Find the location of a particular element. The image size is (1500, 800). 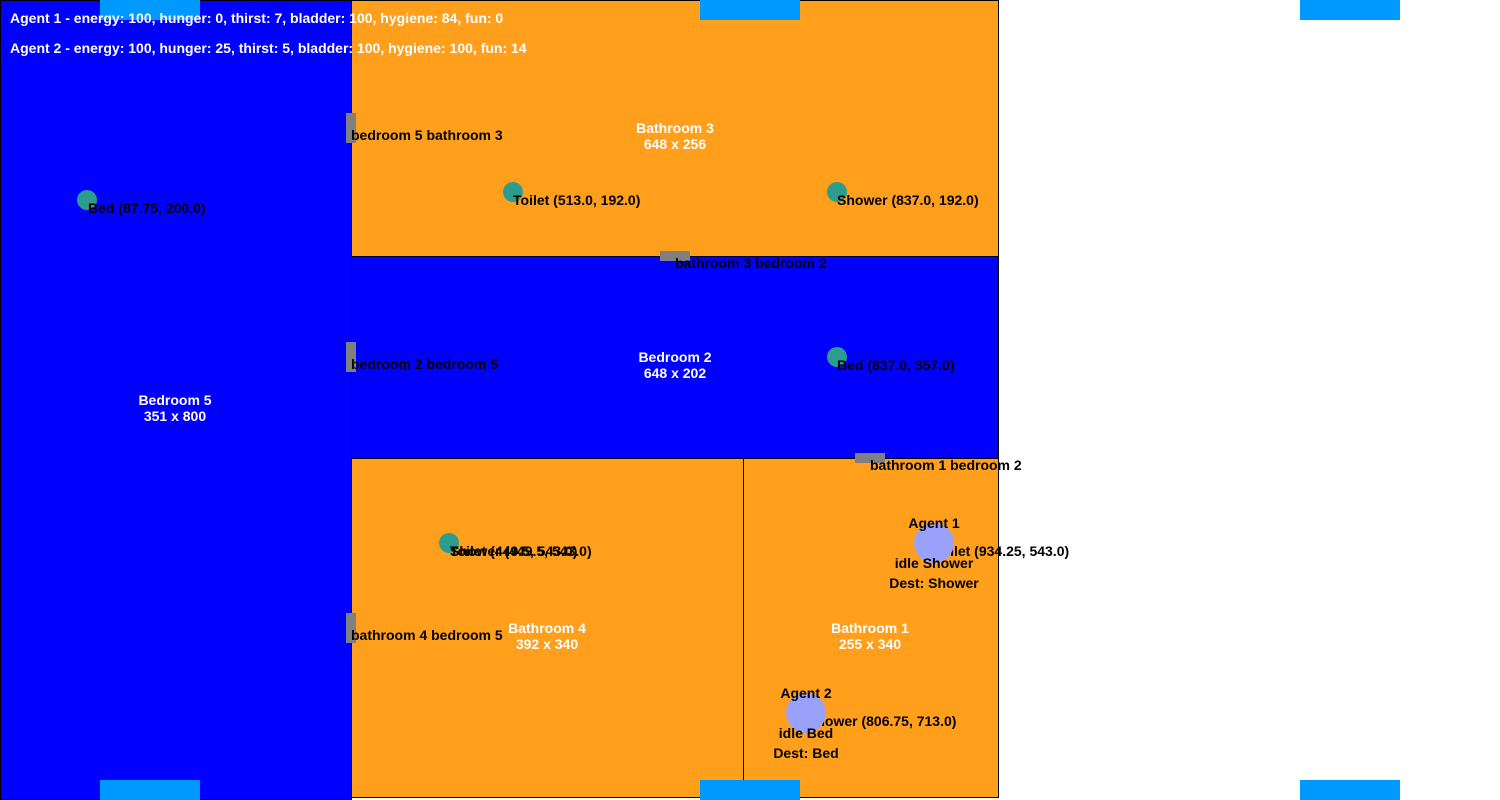

shower-object is located at coordinates (837, 192).